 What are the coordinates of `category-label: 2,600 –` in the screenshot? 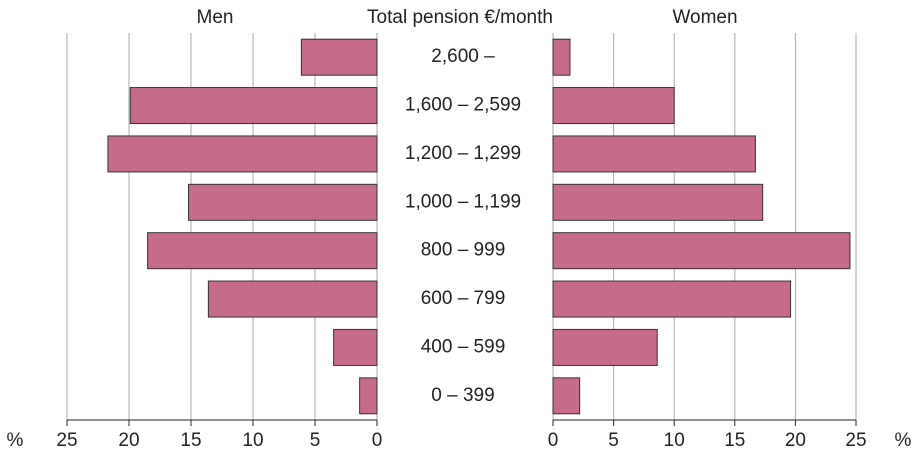 It's located at (463, 56).